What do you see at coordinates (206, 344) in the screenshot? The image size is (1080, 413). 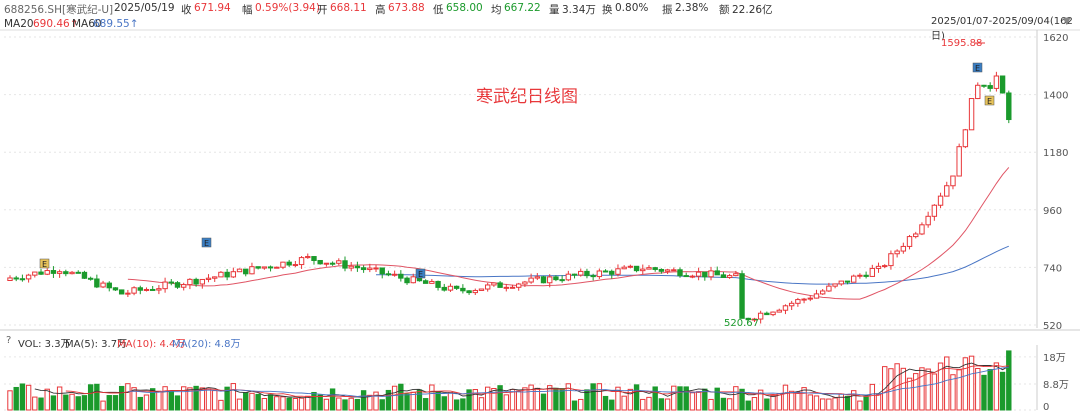 I see `vol-ma20: MA(20): 4.8万` at bounding box center [206, 344].